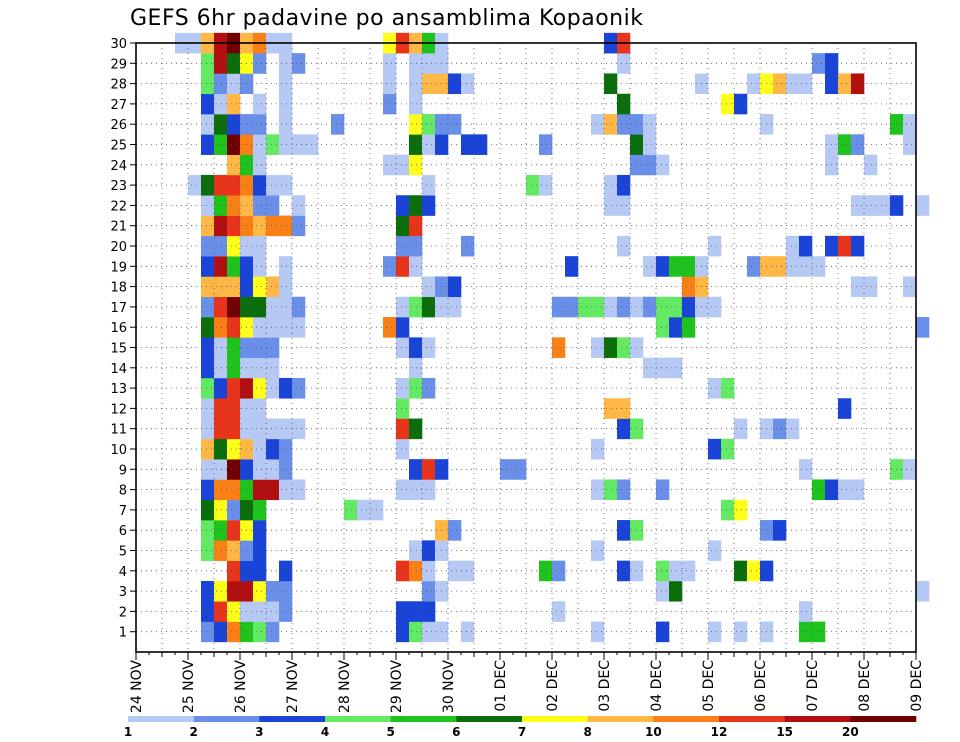 The height and width of the screenshot is (742, 960). What do you see at coordinates (397, 687) in the screenshot?
I see `x-tick-label: 29 NOV` at bounding box center [397, 687].